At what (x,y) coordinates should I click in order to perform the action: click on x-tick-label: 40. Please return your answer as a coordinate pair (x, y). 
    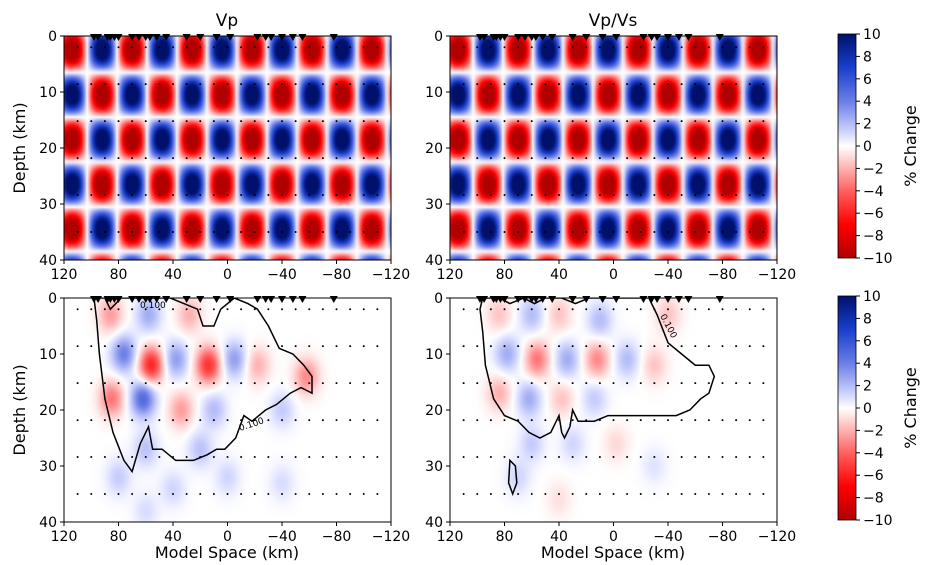
    Looking at the image, I should click on (559, 275).